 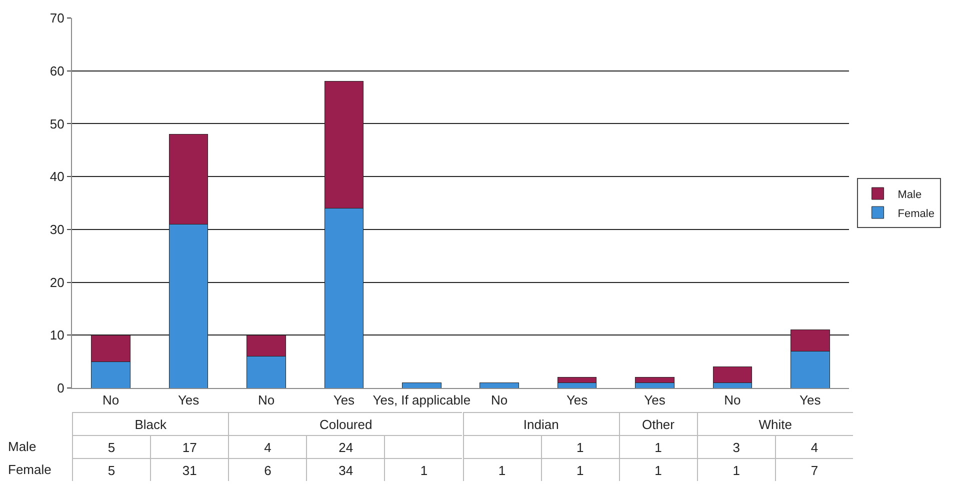 What do you see at coordinates (57, 18) in the screenshot?
I see `y-tick-label: 70` at bounding box center [57, 18].